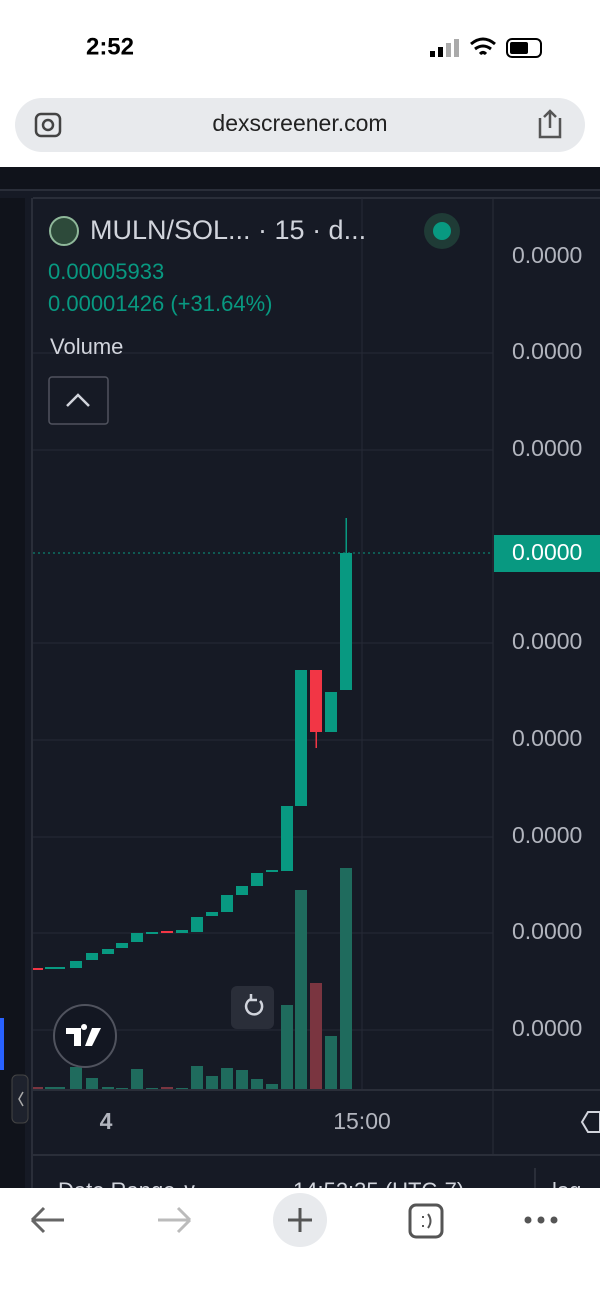 Image resolution: width=600 pixels, height=1309 pixels. I want to click on settings-icon, so click(590, 1122).